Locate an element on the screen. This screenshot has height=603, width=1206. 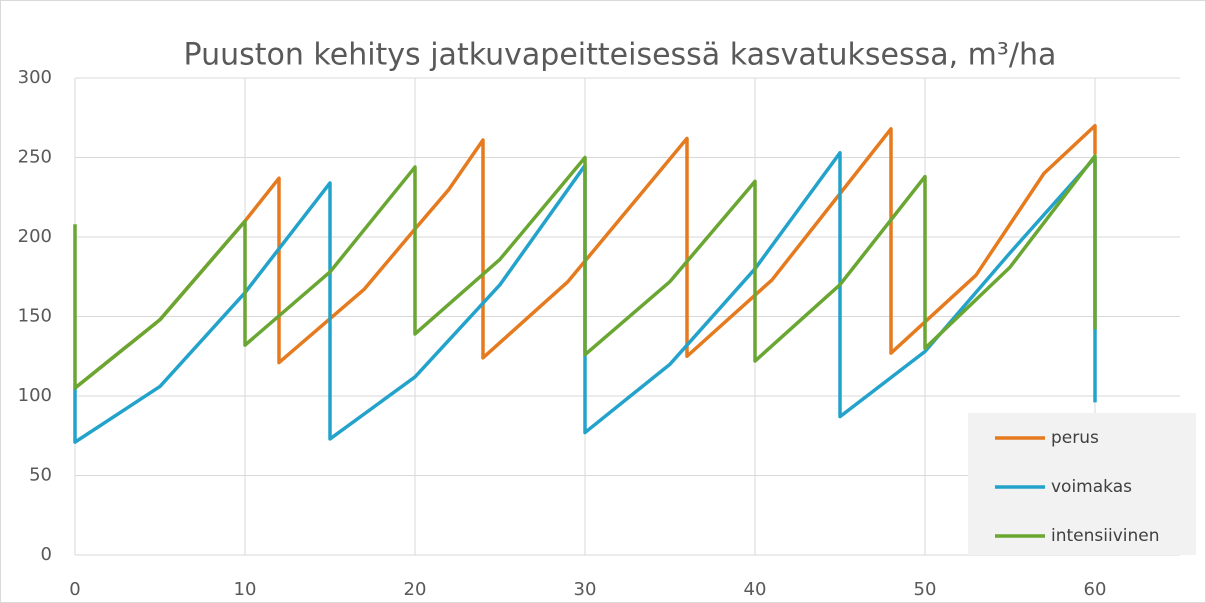
x-tick-label: 10 is located at coordinates (245, 589).